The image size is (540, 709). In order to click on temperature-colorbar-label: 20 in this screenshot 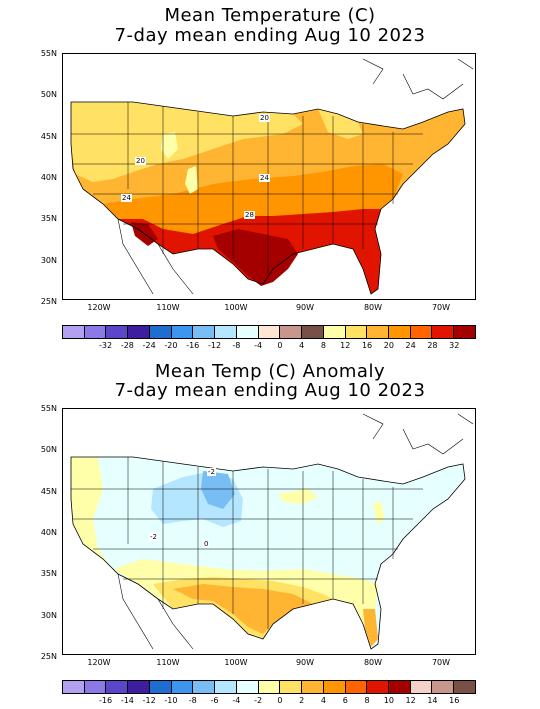, I will do `click(388, 345)`.